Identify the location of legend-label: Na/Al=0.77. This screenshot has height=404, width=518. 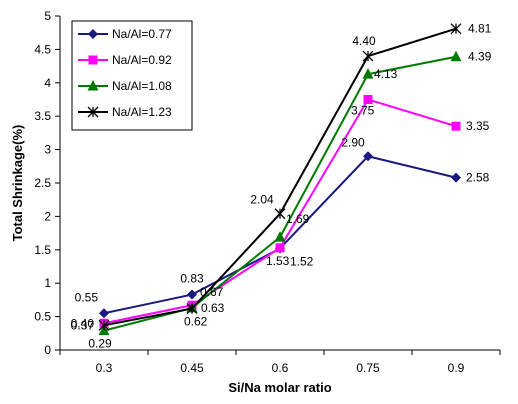
(142, 34).